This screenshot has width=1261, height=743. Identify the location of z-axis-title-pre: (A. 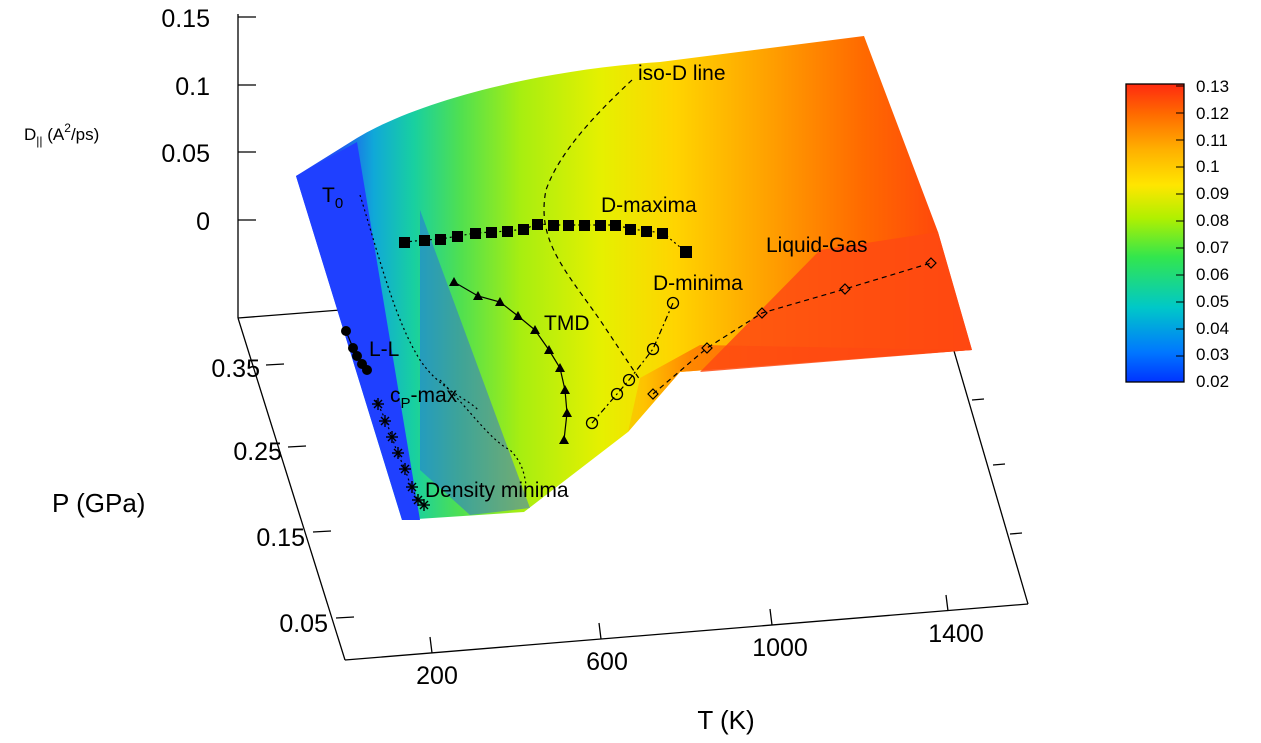
(54, 134).